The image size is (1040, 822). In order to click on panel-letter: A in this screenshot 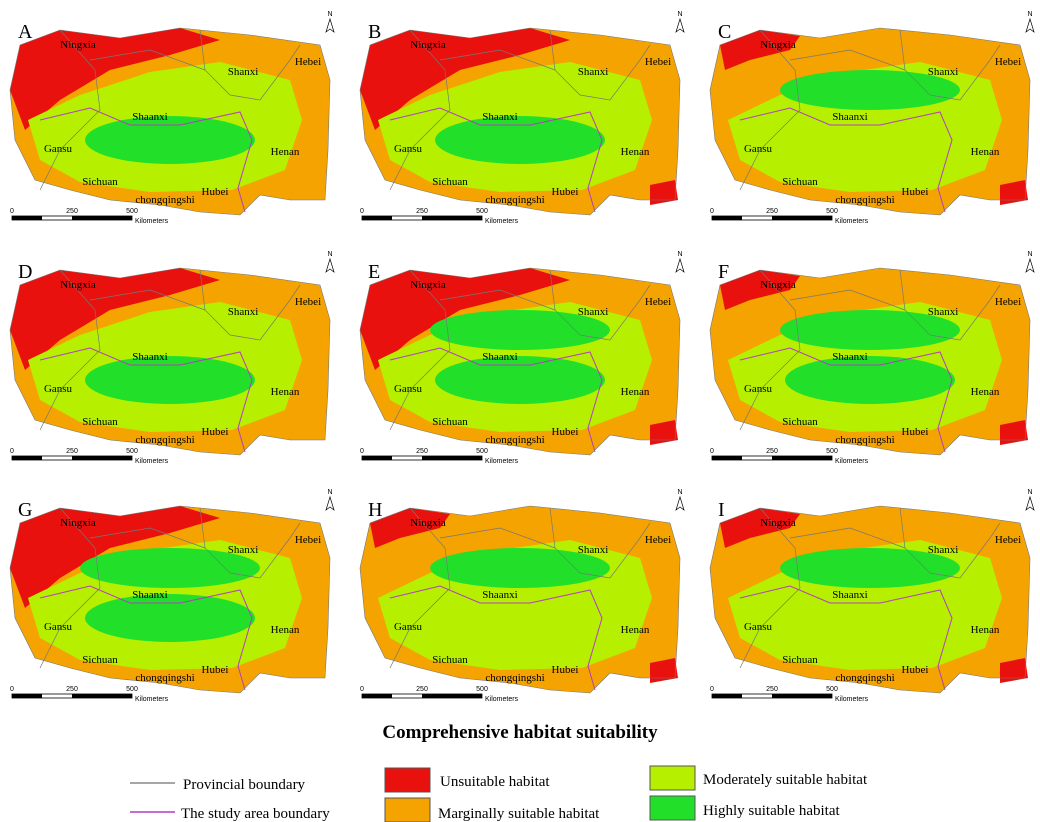, I will do `click(25, 32)`.